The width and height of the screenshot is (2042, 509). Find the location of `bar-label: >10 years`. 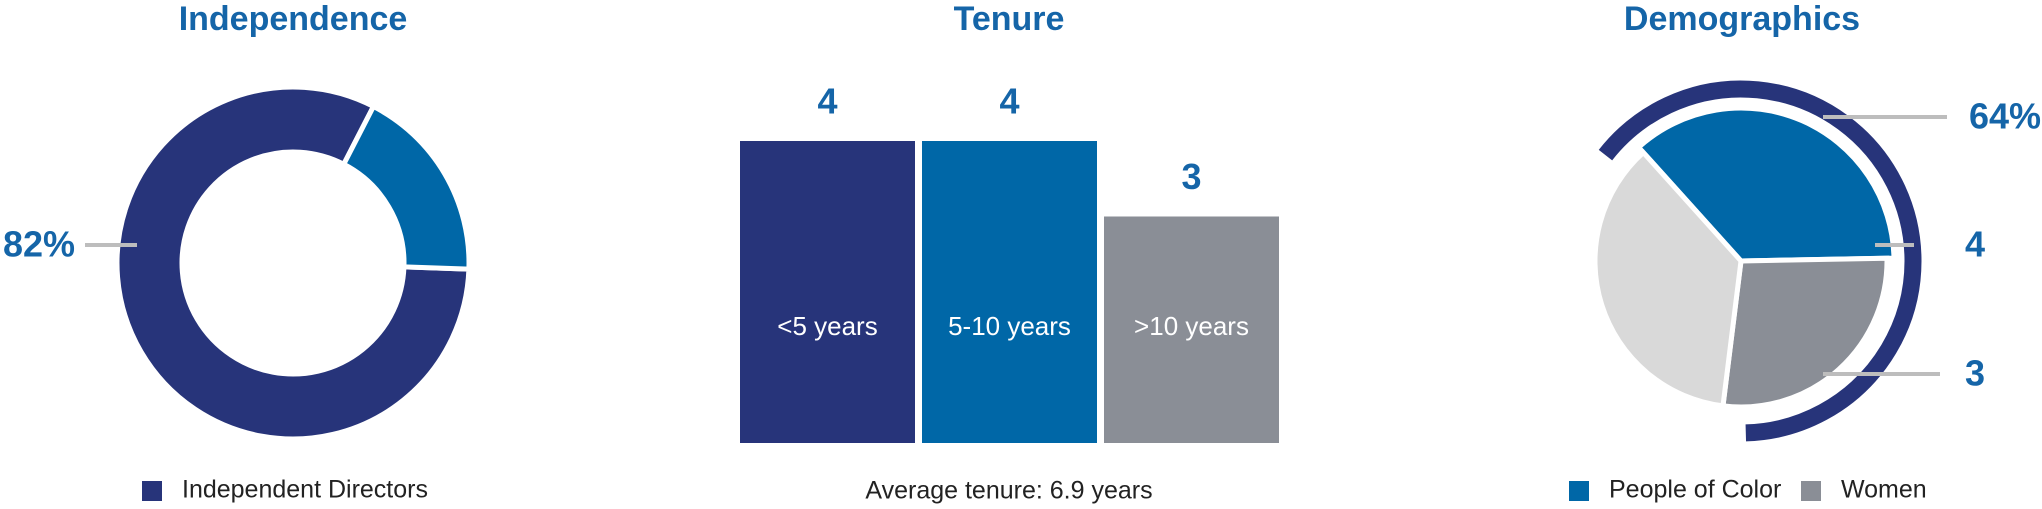

bar-label: >10 years is located at coordinates (1191, 326).